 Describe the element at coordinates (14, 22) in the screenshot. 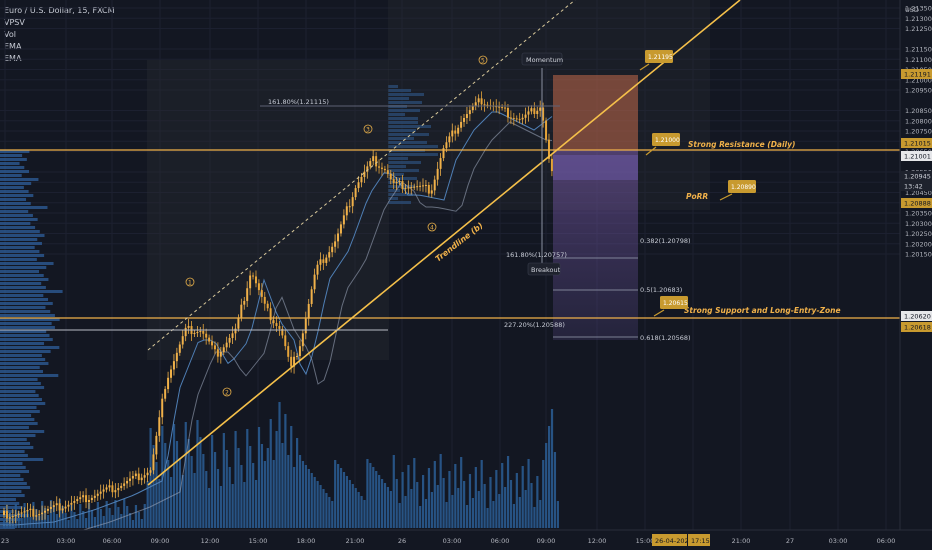

I see `indicator-vpsv: VPSV` at that location.